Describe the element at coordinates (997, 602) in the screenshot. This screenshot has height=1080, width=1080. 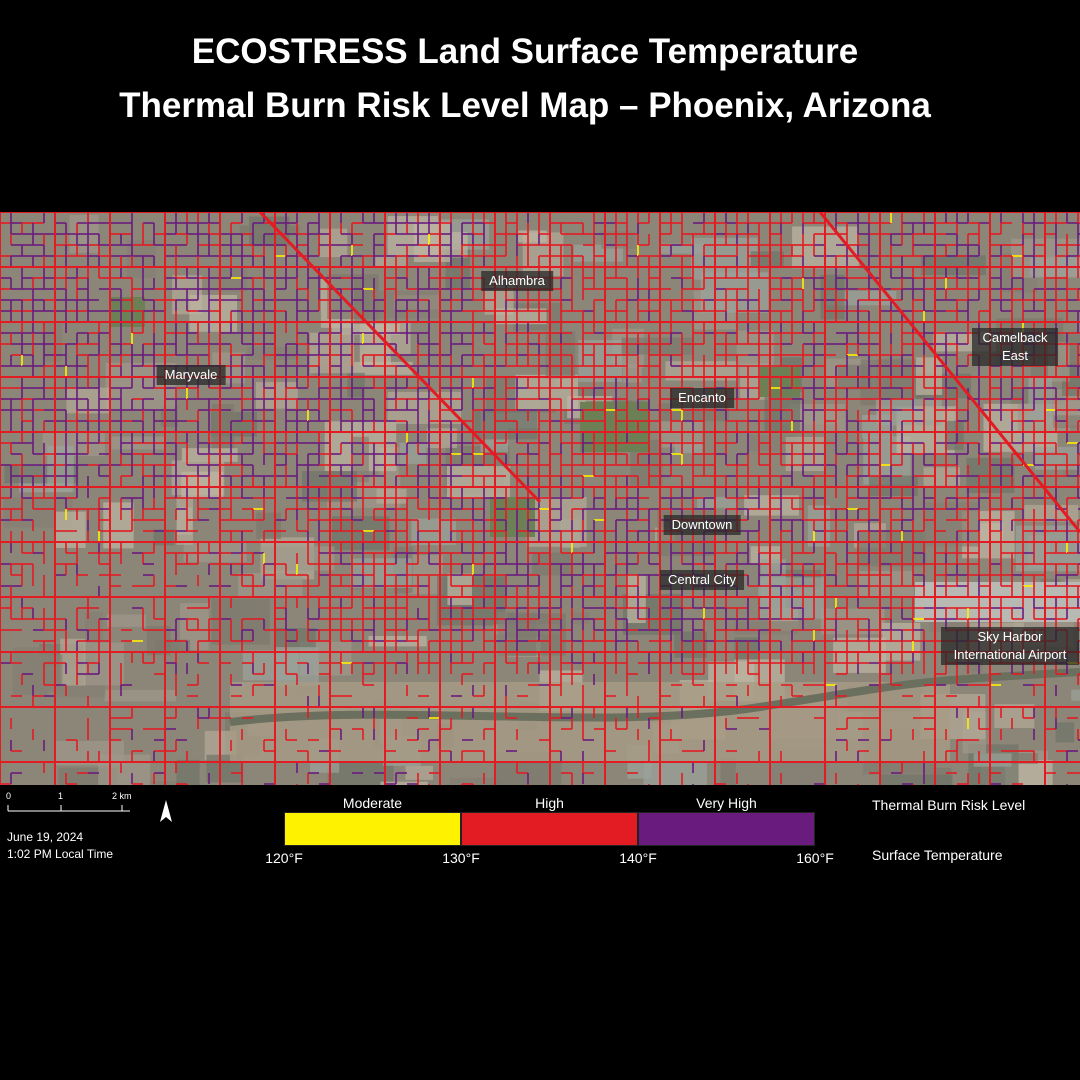
I see `airport` at that location.